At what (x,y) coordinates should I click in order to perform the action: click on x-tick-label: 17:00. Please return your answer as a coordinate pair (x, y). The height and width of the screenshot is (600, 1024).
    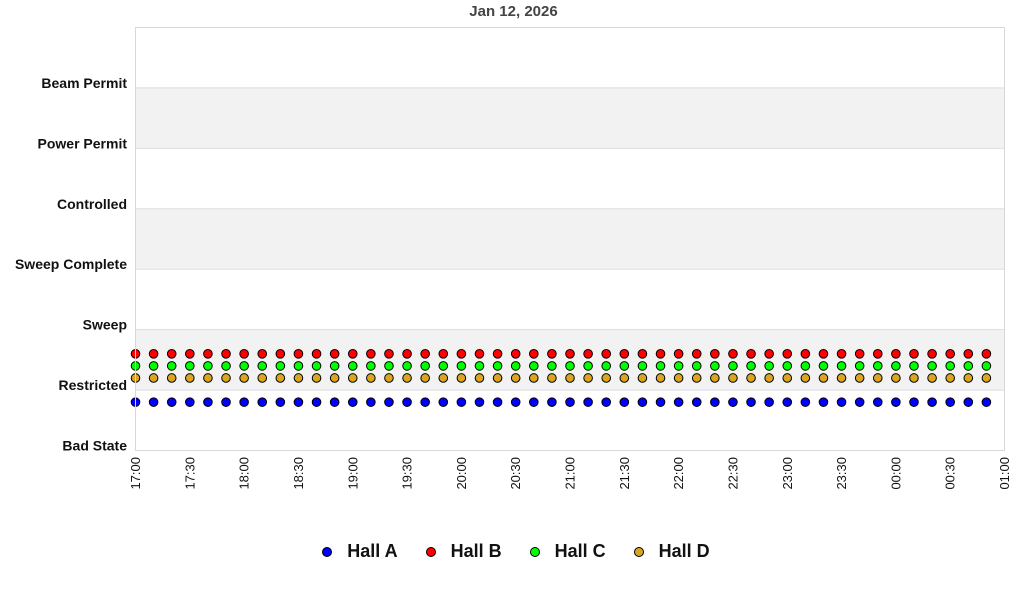
    Looking at the image, I should click on (135, 473).